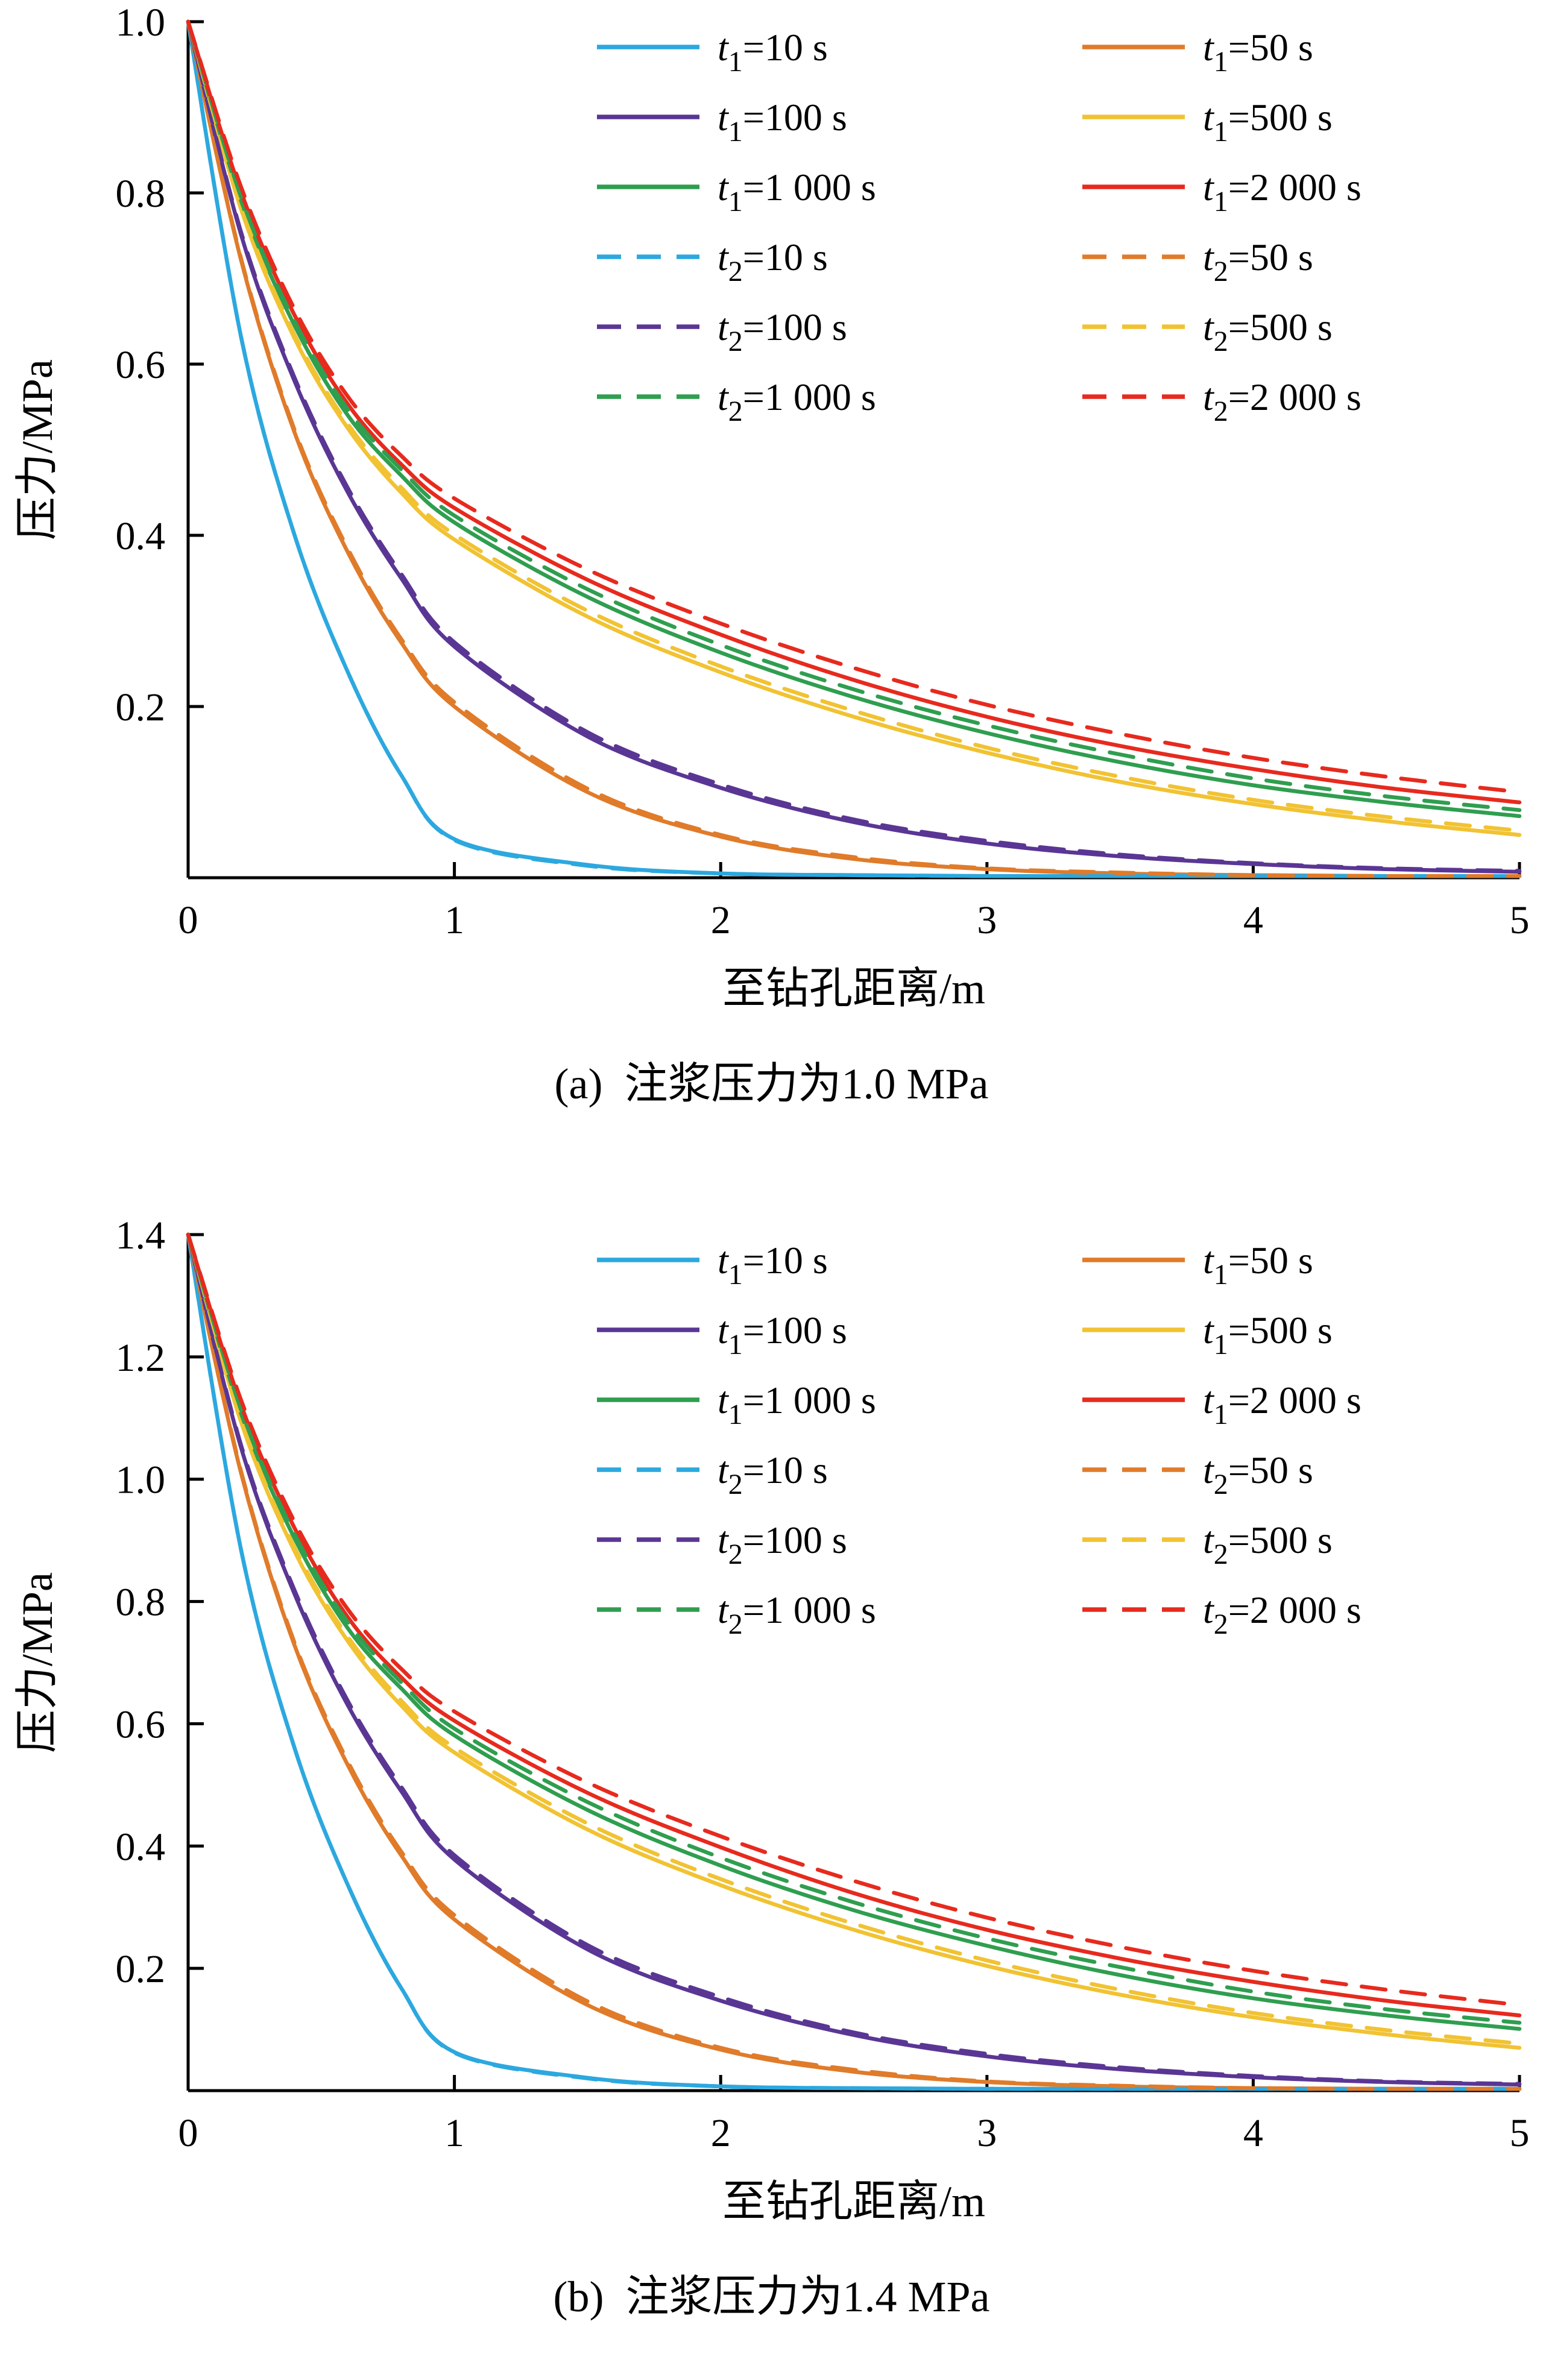 The height and width of the screenshot is (2380, 1543). I want to click on legend-item-t2-1000s: t2=1 000 s, so click(736, 402).